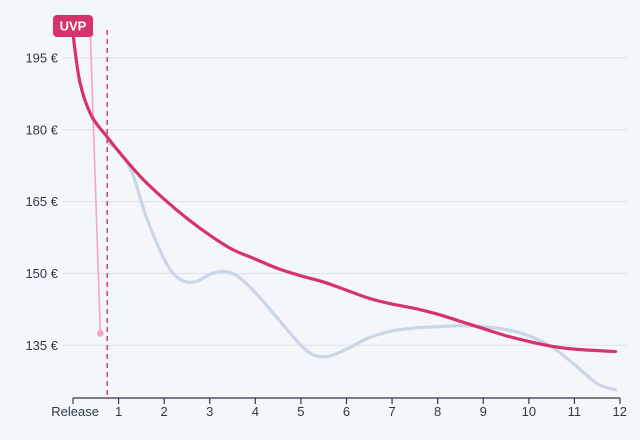 The width and height of the screenshot is (640, 440). I want to click on x-tick-label: 5, so click(300, 411).